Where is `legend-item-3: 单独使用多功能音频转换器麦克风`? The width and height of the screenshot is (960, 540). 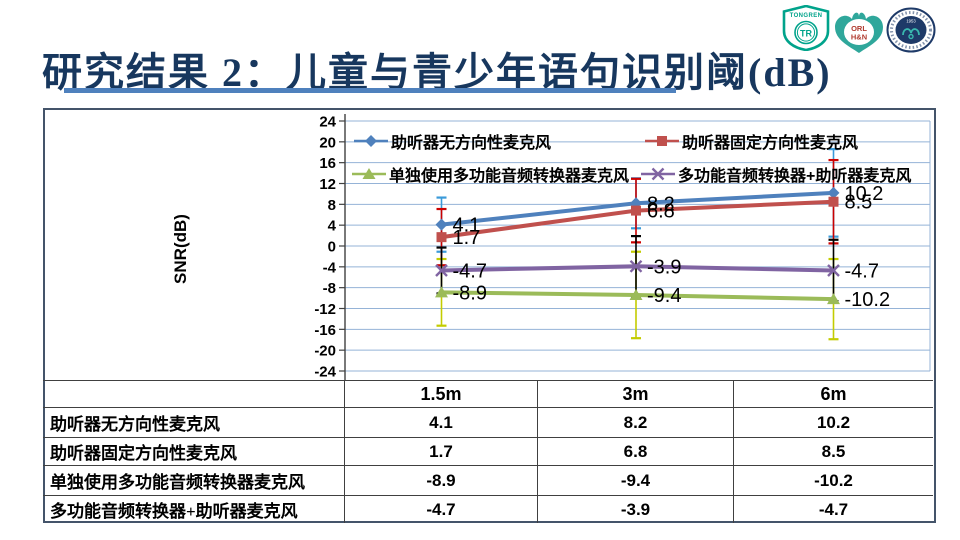
legend-item-3: 单独使用多功能音频转换器麦克风 is located at coordinates (490, 174).